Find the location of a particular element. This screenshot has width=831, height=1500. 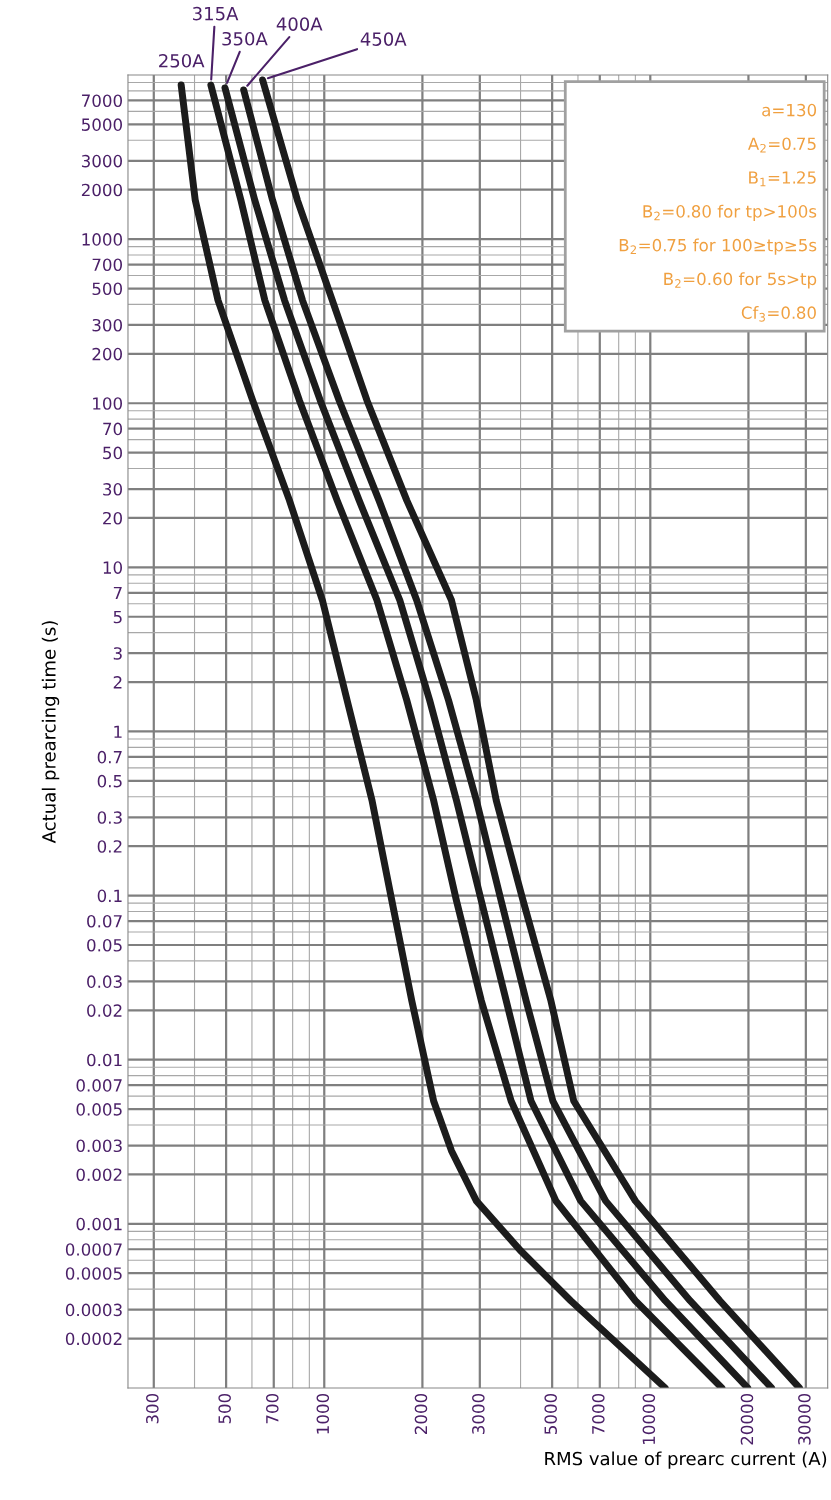

y-tick-label: 0.05 is located at coordinates (104, 945).